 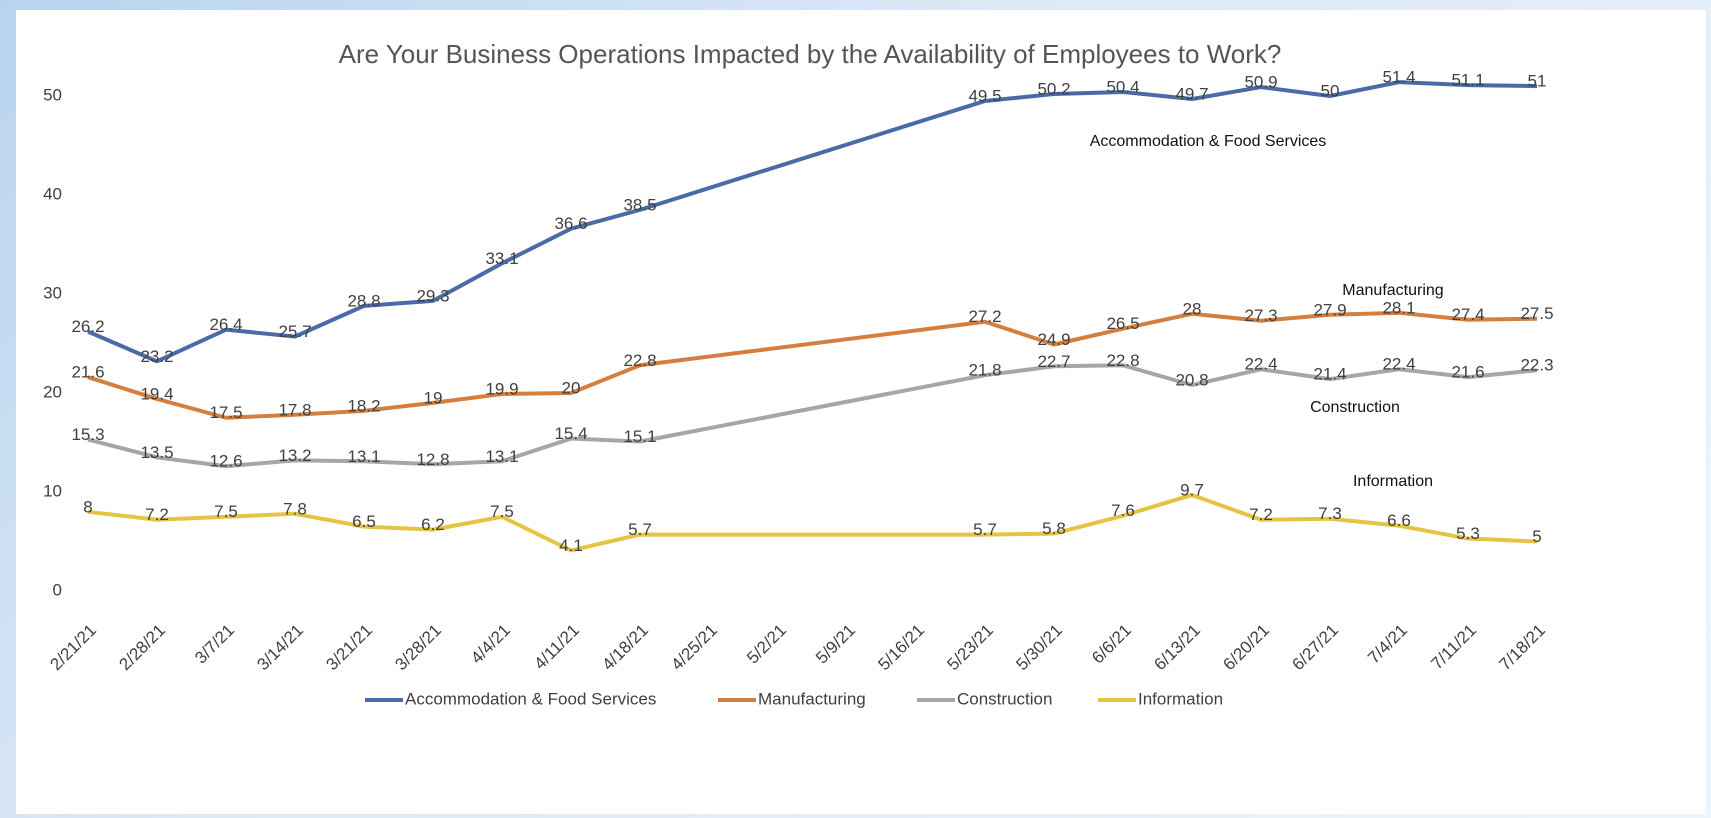 I want to click on data-label: 28.1, so click(x=1398, y=307).